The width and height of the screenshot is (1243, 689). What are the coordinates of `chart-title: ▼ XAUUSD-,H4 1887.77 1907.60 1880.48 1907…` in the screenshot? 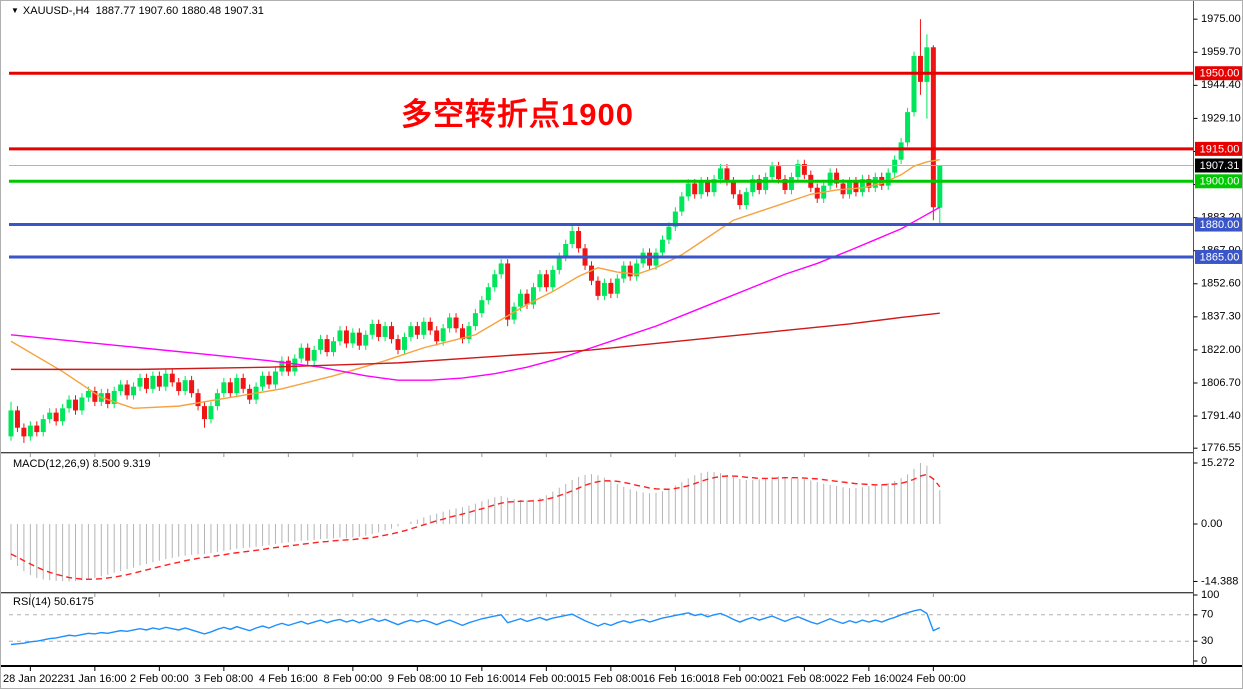 It's located at (137, 11).